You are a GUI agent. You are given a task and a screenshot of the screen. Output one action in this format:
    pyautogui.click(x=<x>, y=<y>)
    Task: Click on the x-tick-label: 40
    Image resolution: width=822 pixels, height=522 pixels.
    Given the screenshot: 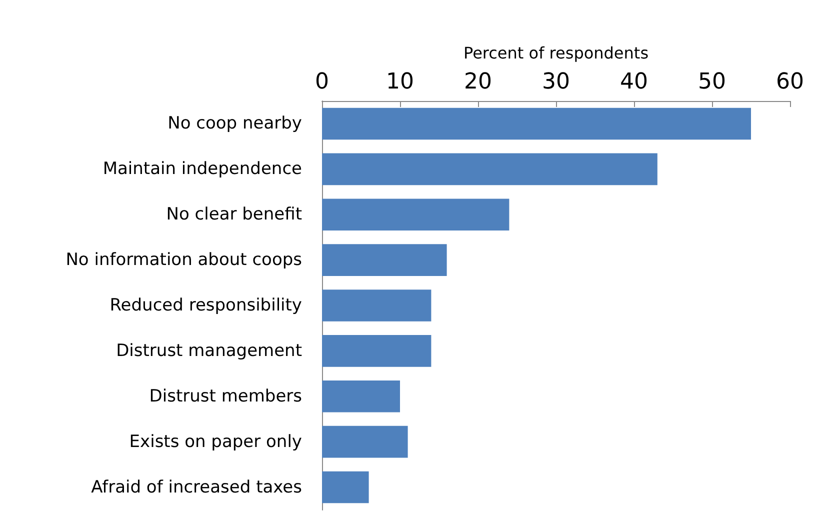 What is the action you would take?
    pyautogui.click(x=634, y=82)
    